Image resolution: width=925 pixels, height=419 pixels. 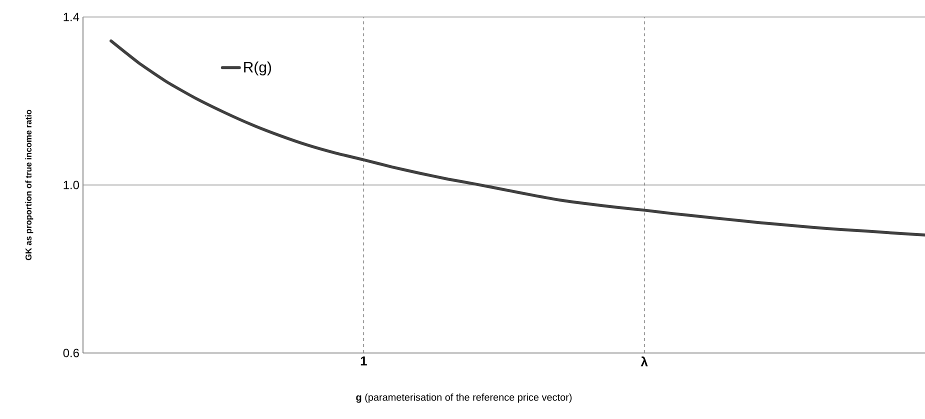 I want to click on x-tick-label: λ, so click(x=644, y=361).